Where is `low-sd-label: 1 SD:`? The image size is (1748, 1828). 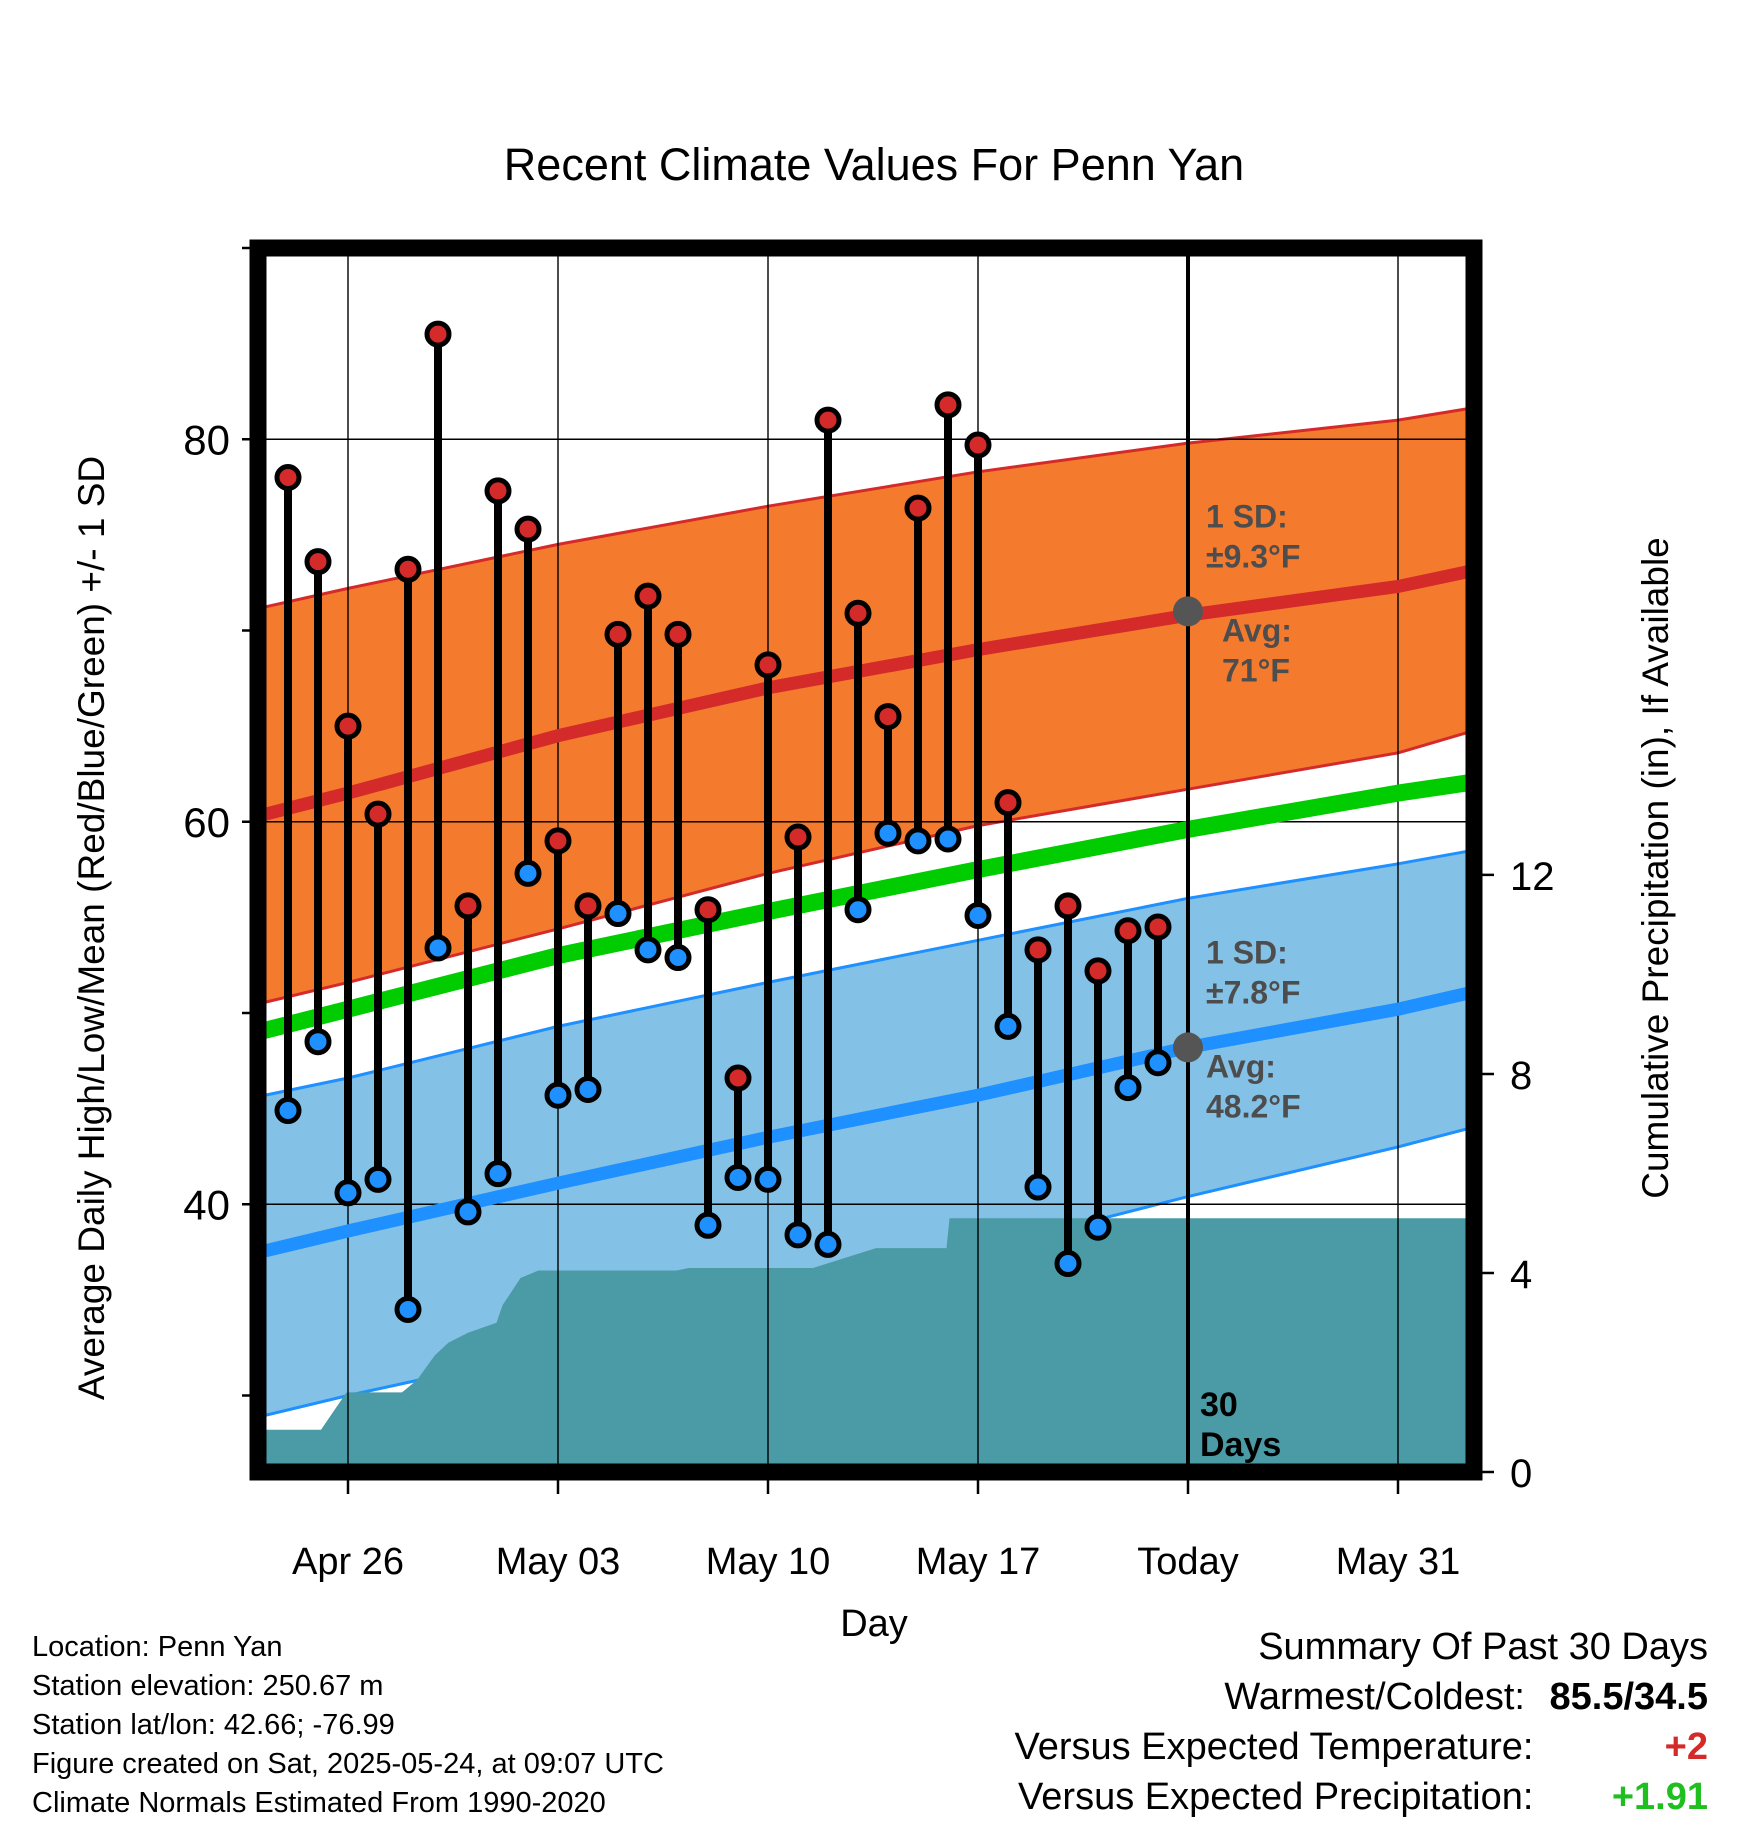
low-sd-label: 1 SD: is located at coordinates (1247, 952).